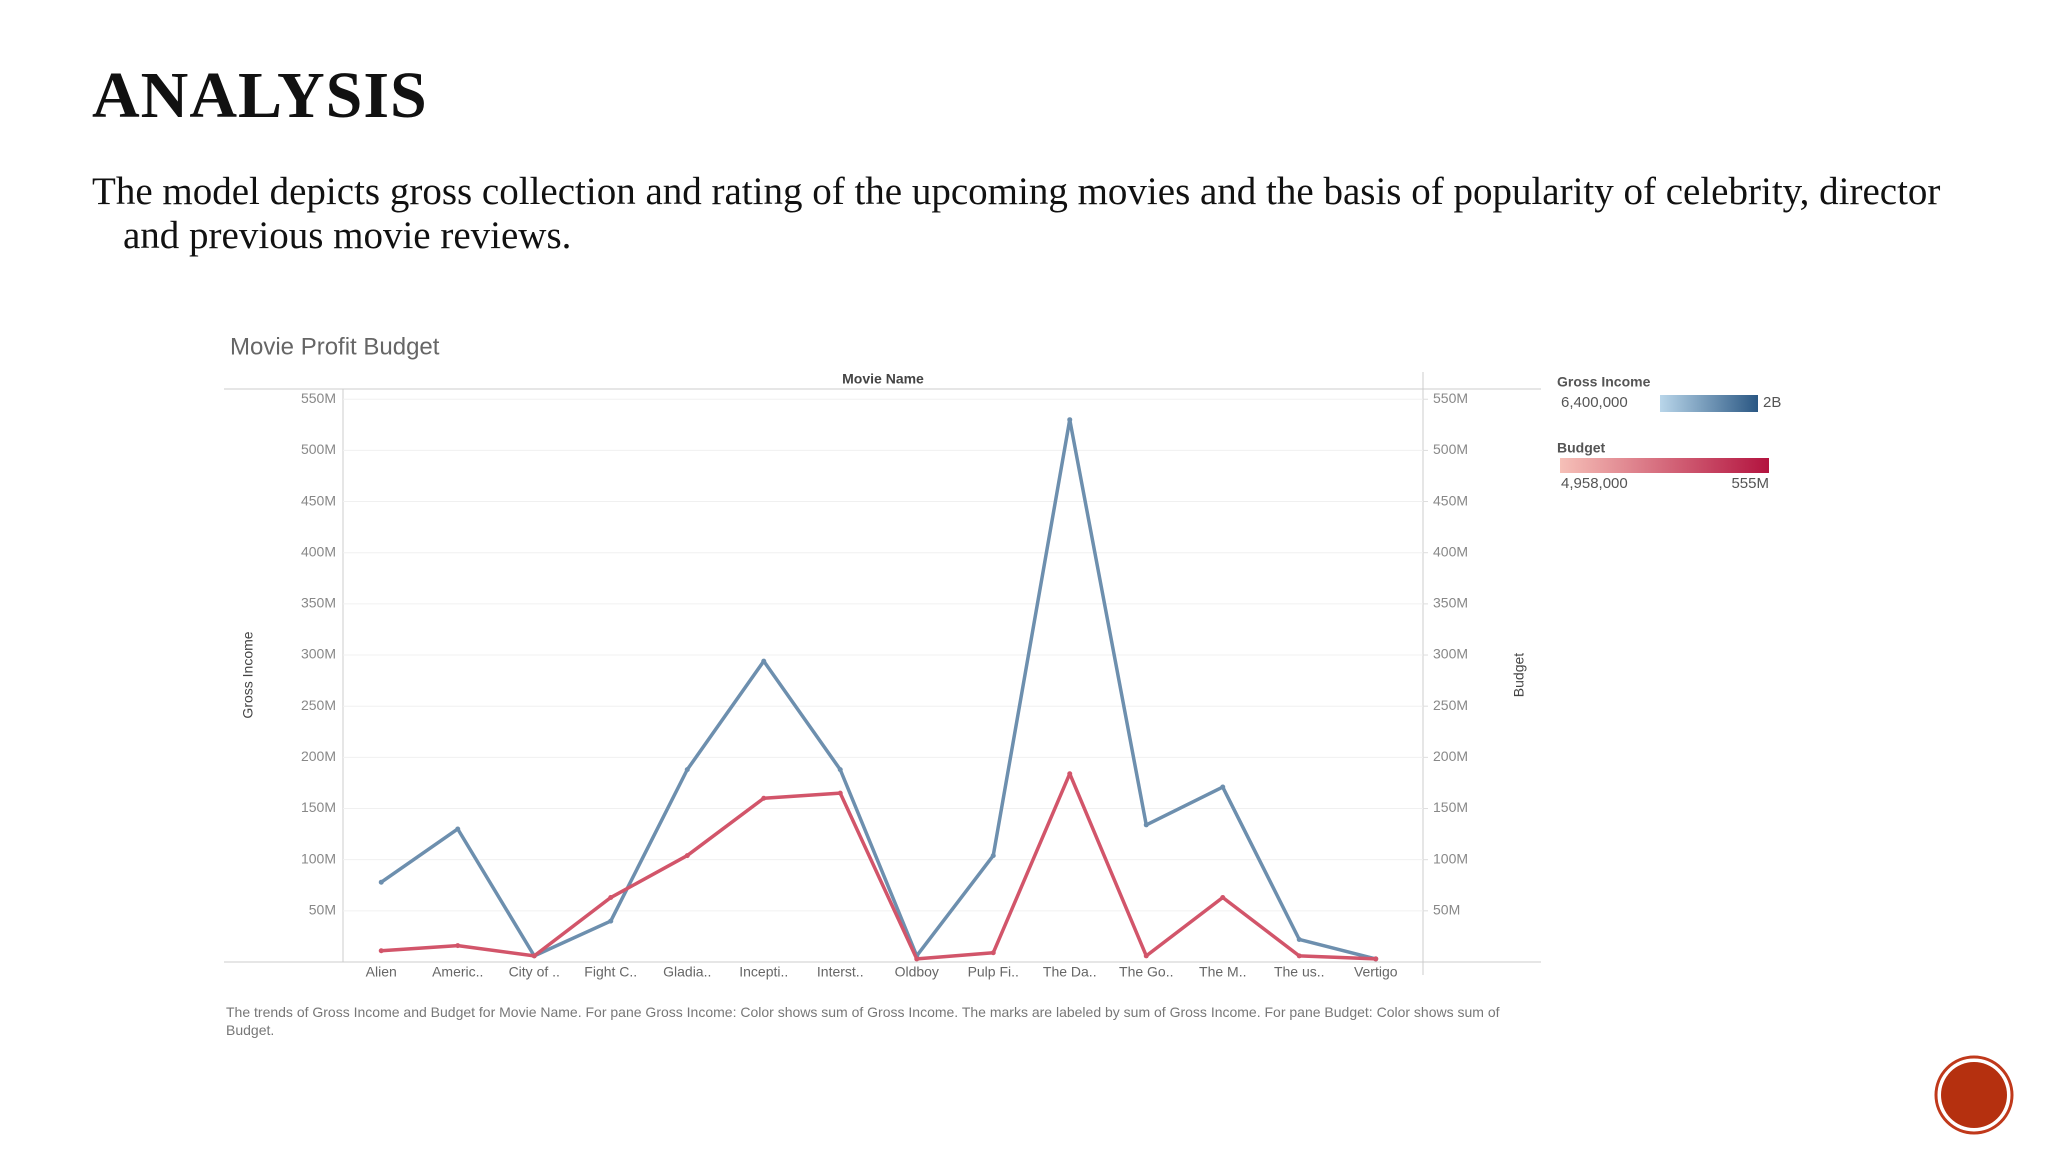 The height and width of the screenshot is (1152, 2048). Describe the element at coordinates (1450, 500) in the screenshot. I see `y2-tick-label: 450M` at that location.